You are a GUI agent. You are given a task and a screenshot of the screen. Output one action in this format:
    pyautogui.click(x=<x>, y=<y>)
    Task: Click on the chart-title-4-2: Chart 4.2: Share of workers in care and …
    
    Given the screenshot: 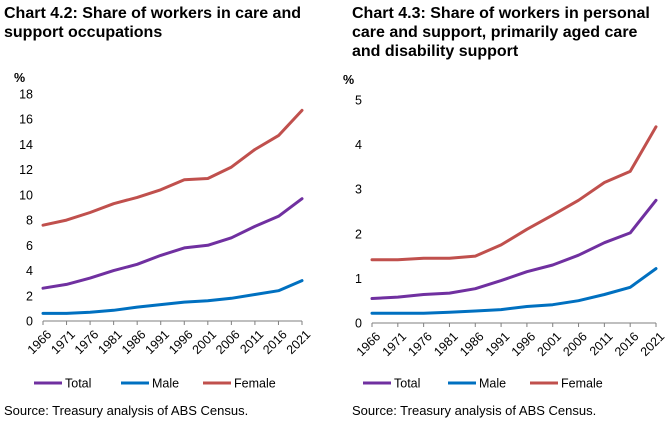 What is the action you would take?
    pyautogui.click(x=152, y=23)
    